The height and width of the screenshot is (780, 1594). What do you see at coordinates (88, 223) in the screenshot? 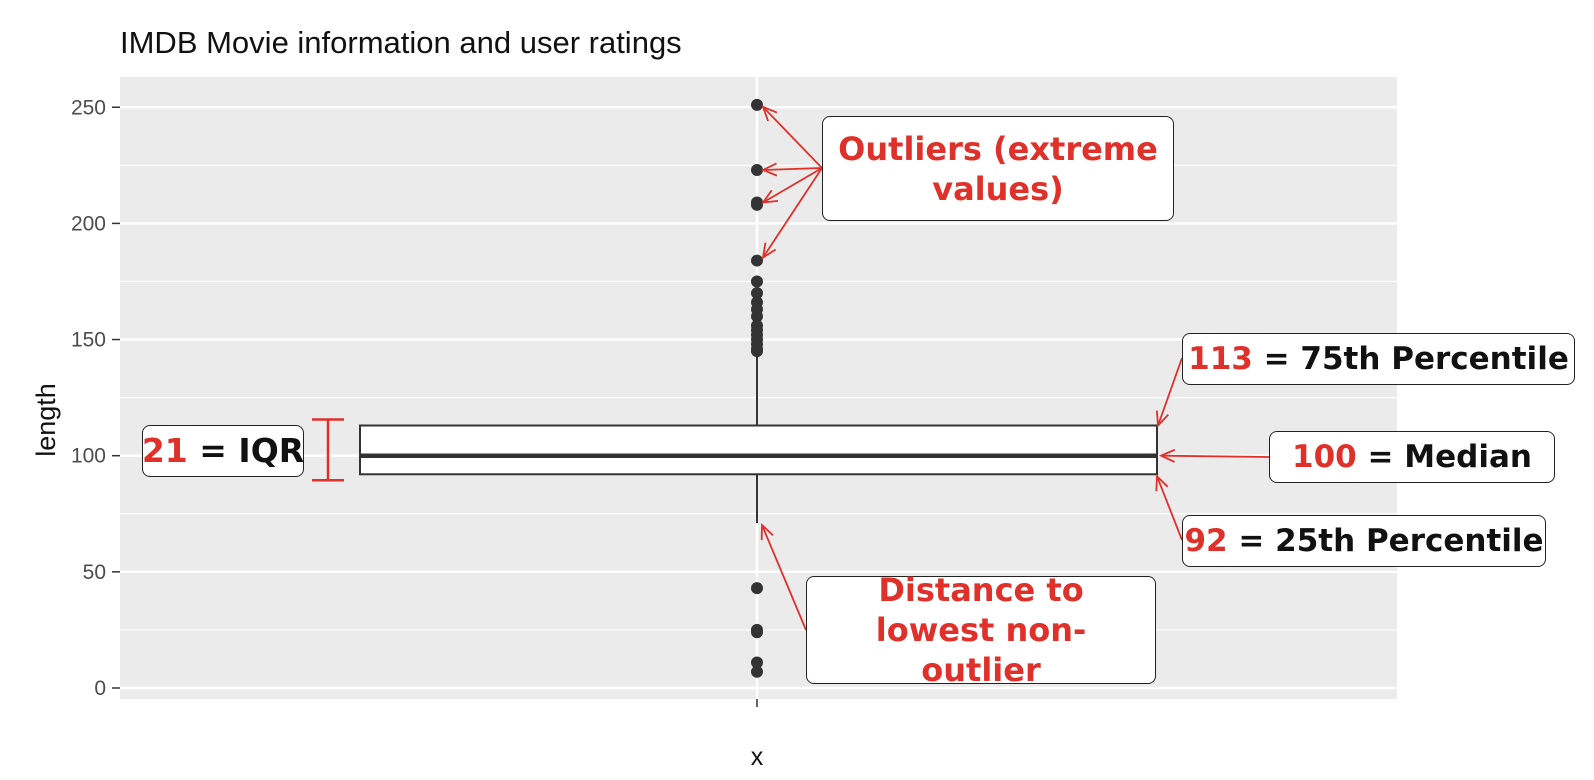
I see `y-tick-label: 200` at bounding box center [88, 223].